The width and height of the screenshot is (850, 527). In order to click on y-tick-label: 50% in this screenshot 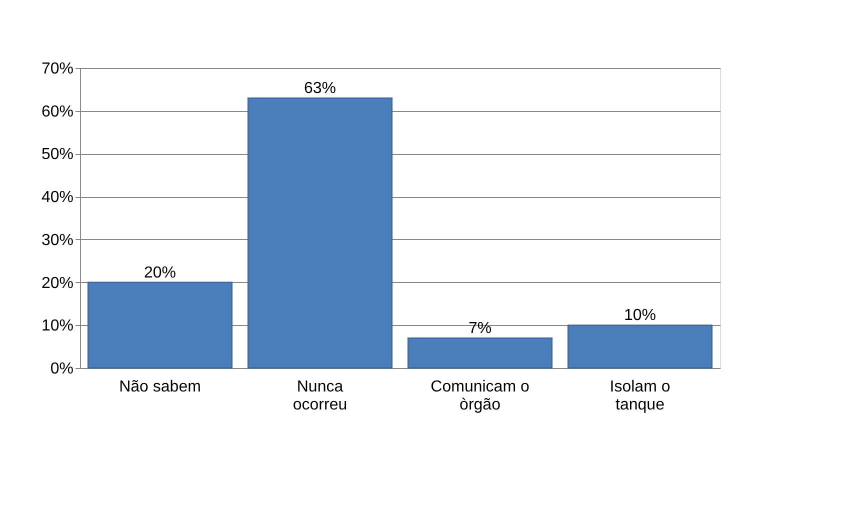, I will do `click(57, 155)`.